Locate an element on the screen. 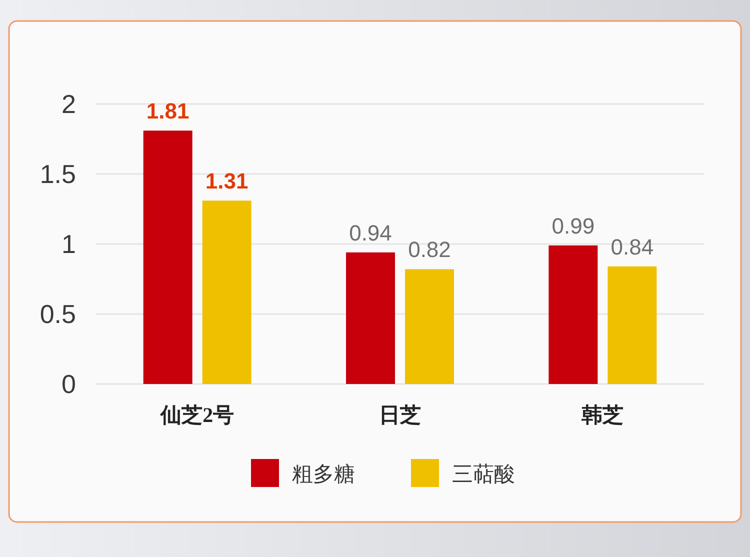  data-label: 0.82 is located at coordinates (429, 249).